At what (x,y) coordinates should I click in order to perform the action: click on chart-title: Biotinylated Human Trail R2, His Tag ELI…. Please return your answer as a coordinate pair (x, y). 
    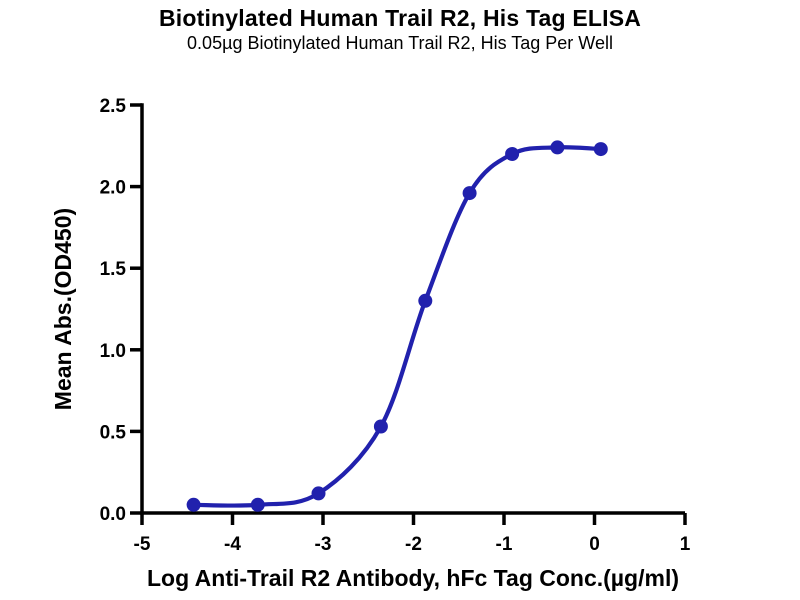
    Looking at the image, I should click on (400, 18).